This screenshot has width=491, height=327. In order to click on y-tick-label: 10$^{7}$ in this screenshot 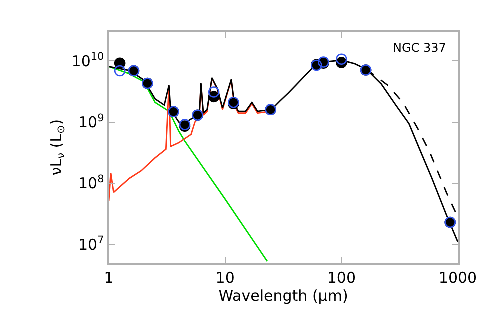, I will do `click(91, 244)`.